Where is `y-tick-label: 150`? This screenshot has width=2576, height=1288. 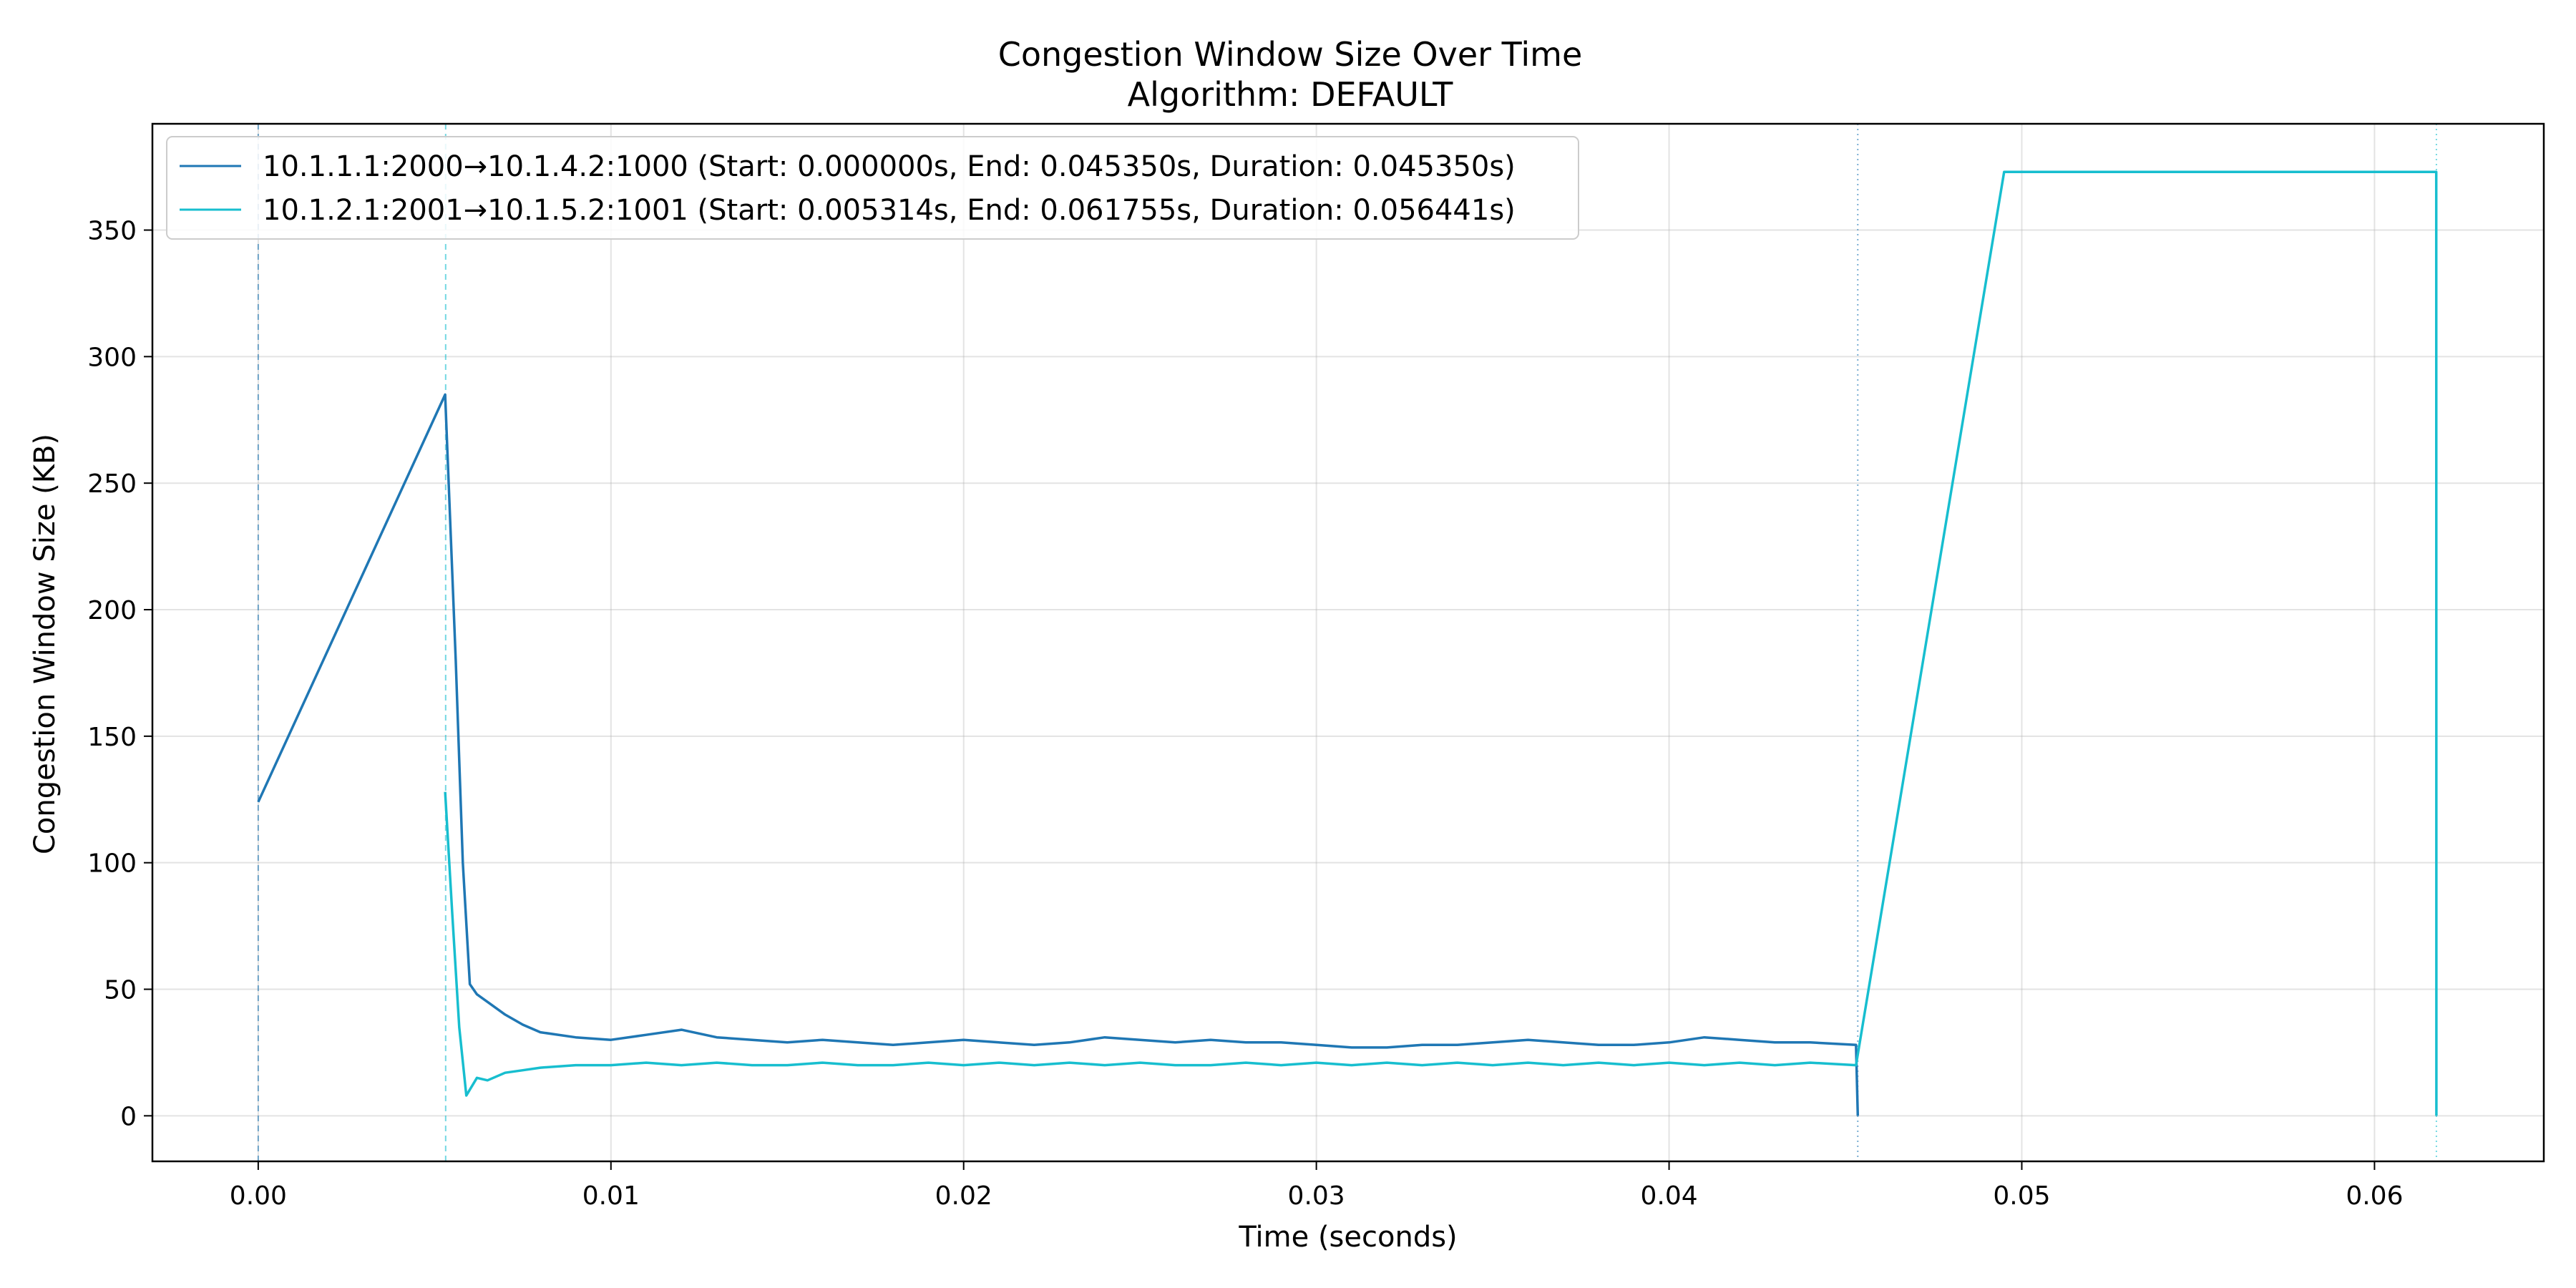
y-tick-label: 150 is located at coordinates (112, 737).